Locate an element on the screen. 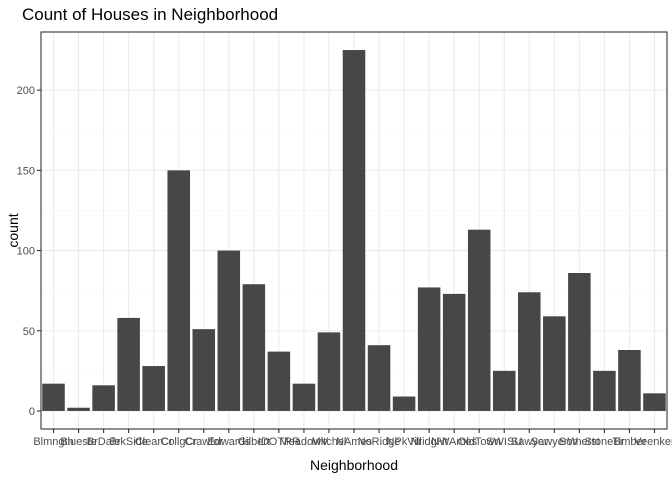 This screenshot has height=480, width=672. bar-names is located at coordinates (354, 230).